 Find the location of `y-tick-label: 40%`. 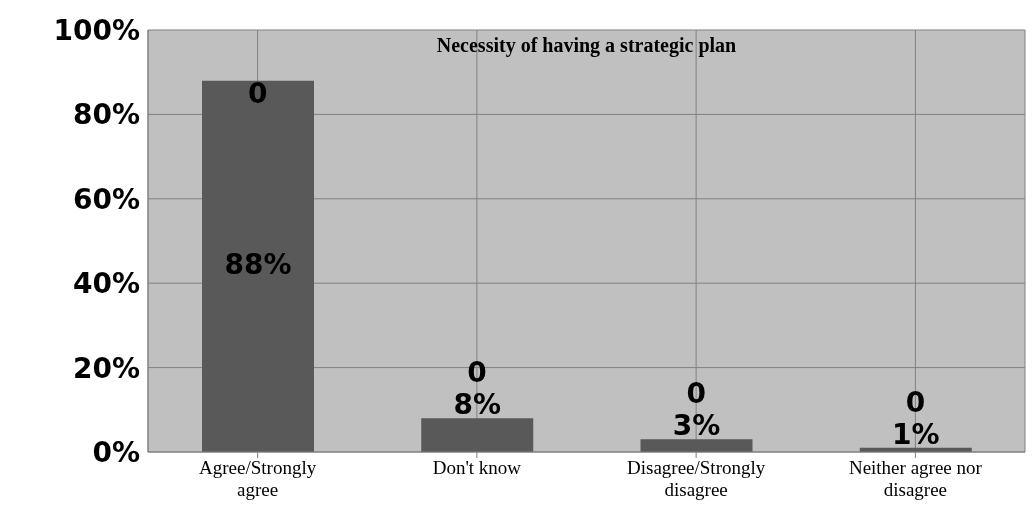

y-tick-label: 40% is located at coordinates (106, 284).